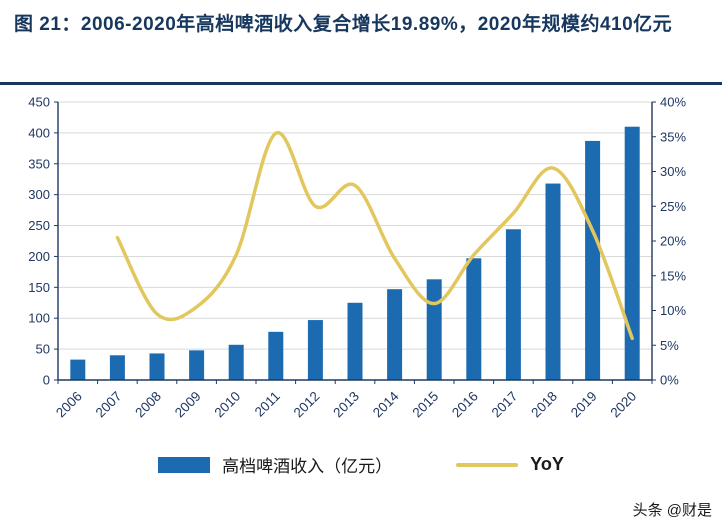 The image size is (722, 524). What do you see at coordinates (673, 275) in the screenshot?
I see `right-axis-label: 15%` at bounding box center [673, 275].